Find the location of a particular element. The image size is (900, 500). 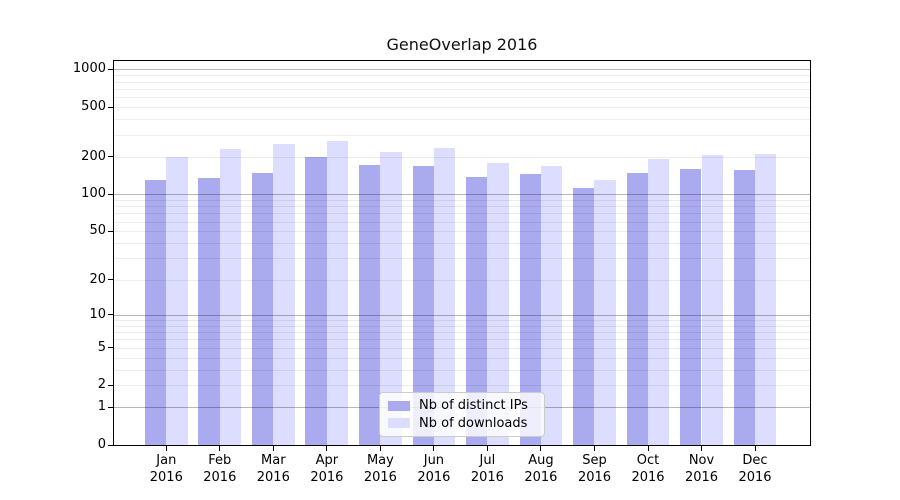

x-tick-jul is located at coordinates (487, 448).